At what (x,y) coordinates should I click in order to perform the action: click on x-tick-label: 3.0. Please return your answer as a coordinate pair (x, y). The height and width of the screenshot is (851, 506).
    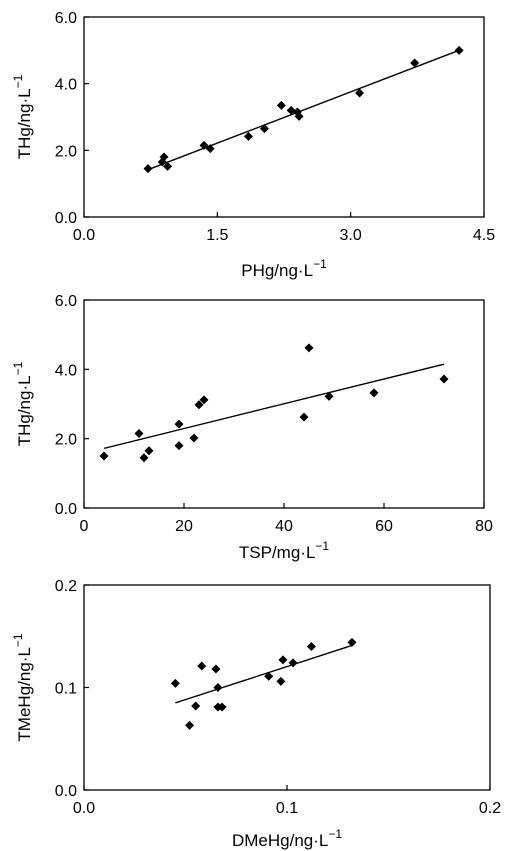
    Looking at the image, I should click on (351, 235).